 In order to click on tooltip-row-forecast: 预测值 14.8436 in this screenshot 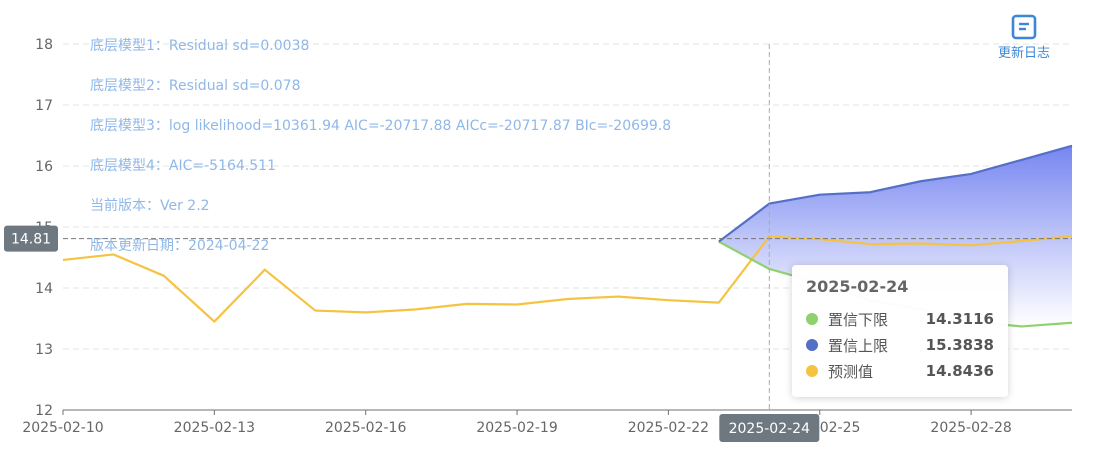, I will do `click(900, 371)`.